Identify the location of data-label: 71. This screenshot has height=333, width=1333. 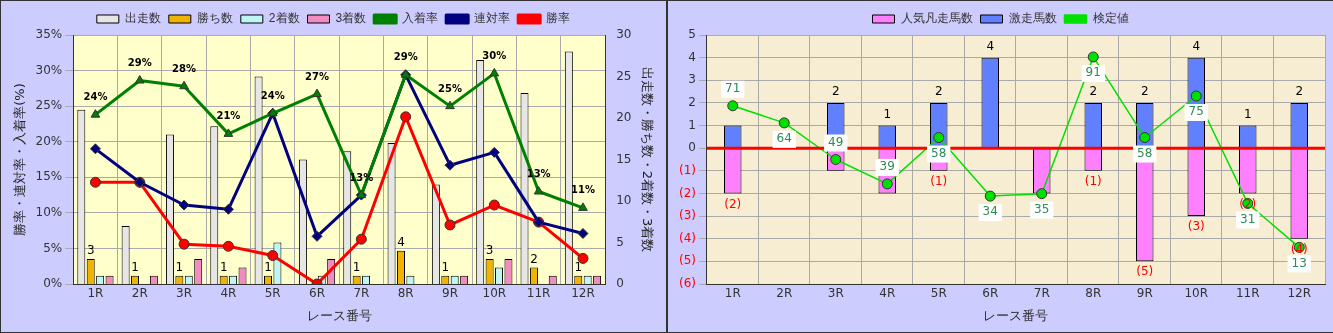
(733, 87).